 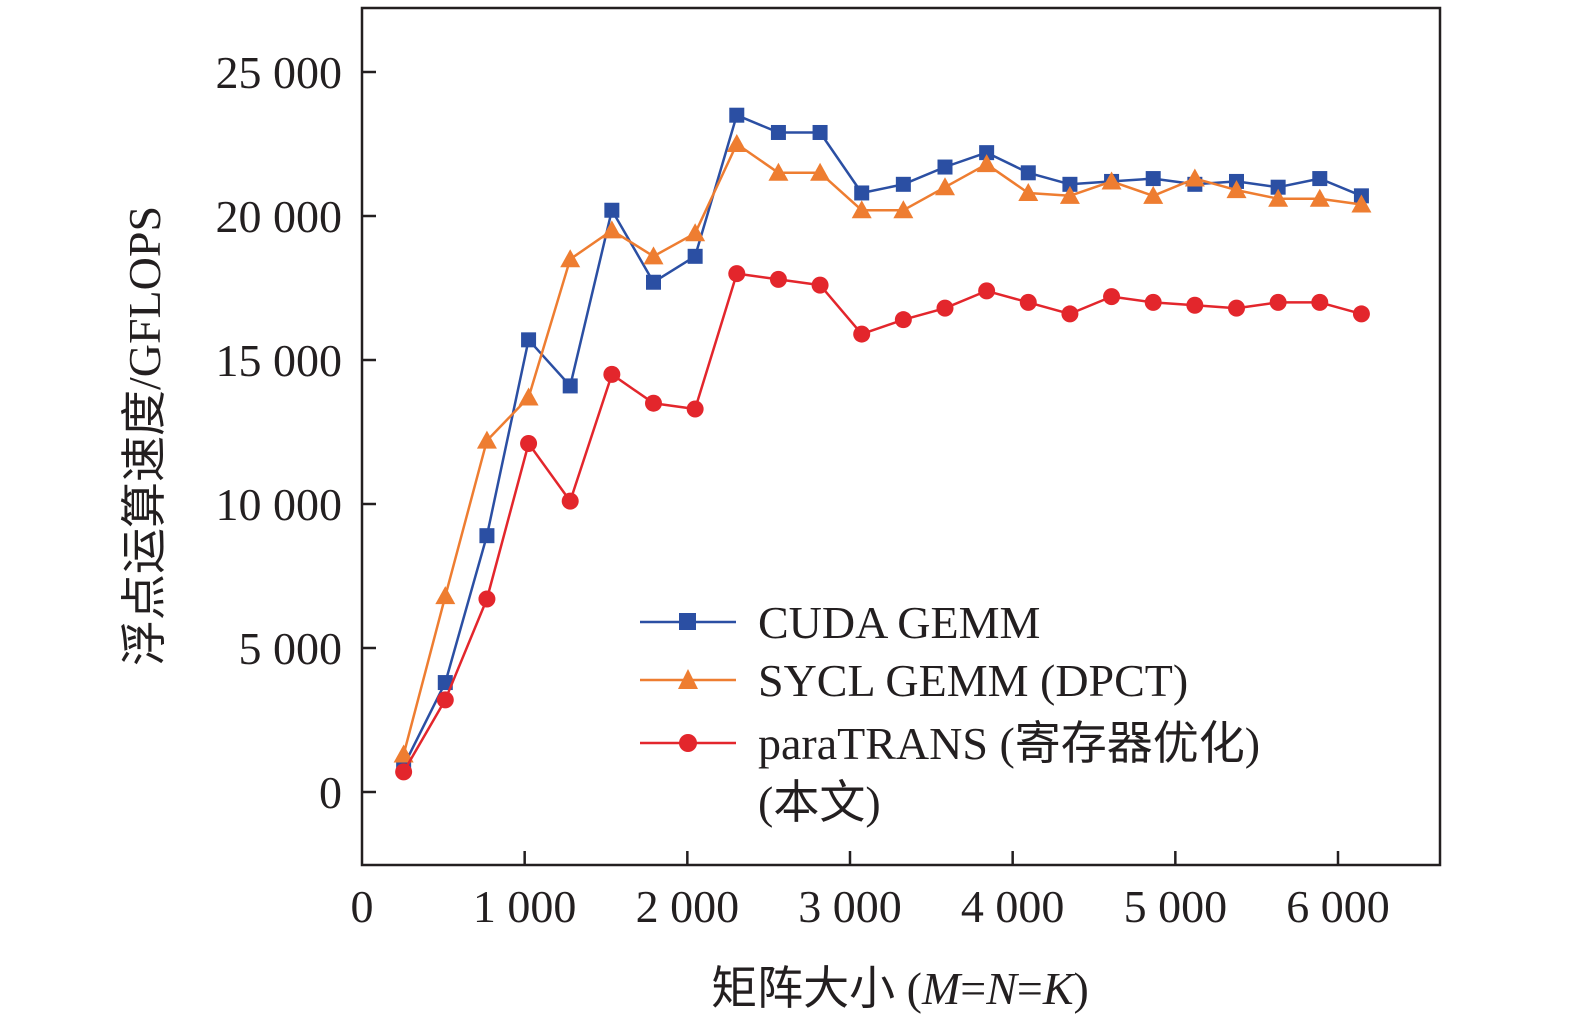 What do you see at coordinates (688, 679) in the screenshot?
I see `legend-marker-sycl` at bounding box center [688, 679].